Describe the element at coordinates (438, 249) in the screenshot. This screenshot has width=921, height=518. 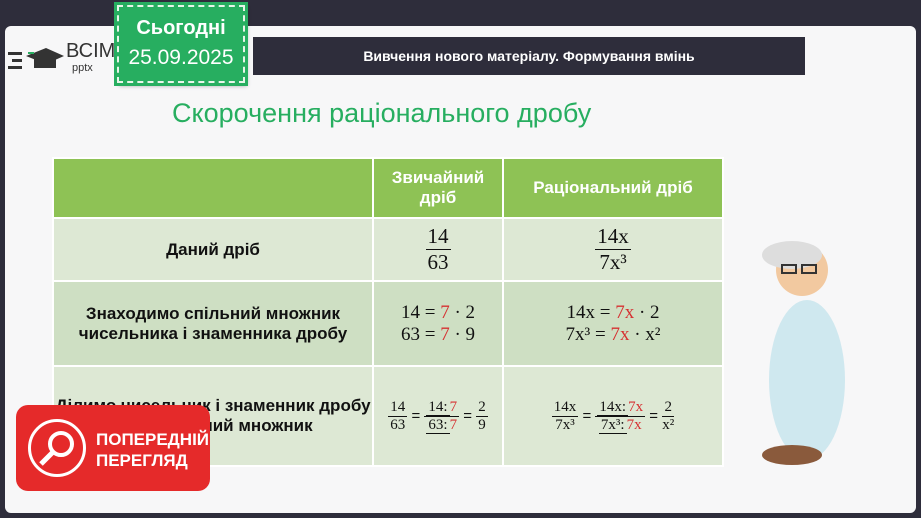
I see `fraction: 14 63` at that location.